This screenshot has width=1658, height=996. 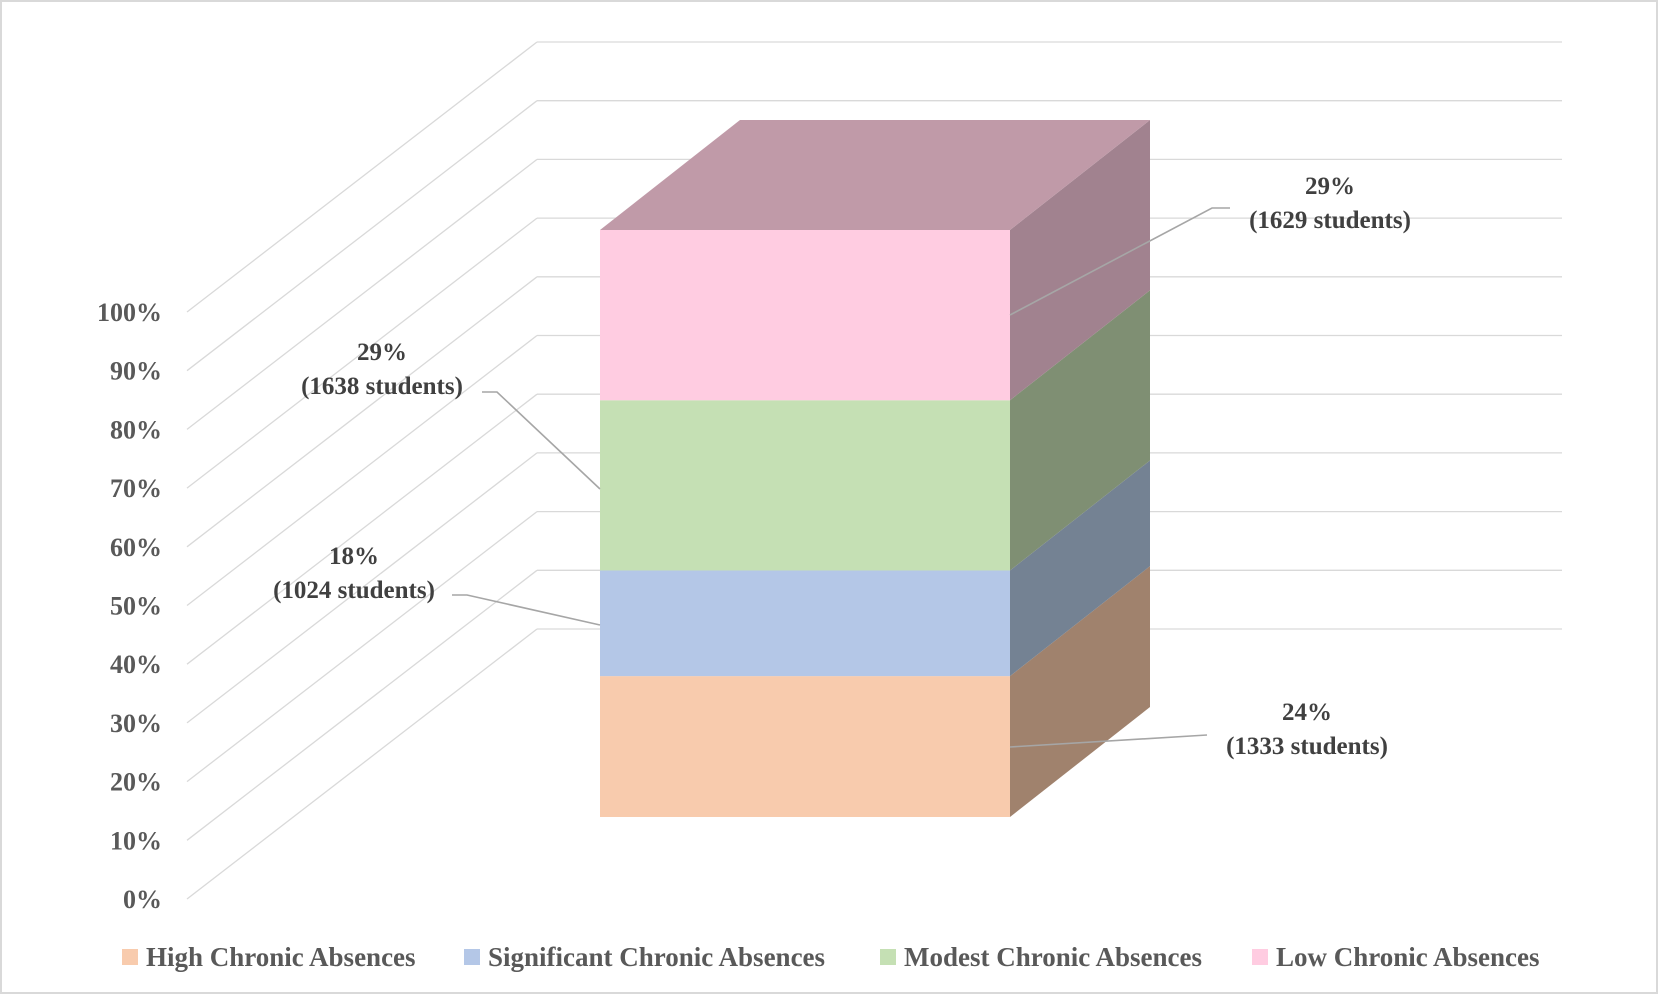 What do you see at coordinates (129, 312) in the screenshot?
I see `y-tick-label: 100%` at bounding box center [129, 312].